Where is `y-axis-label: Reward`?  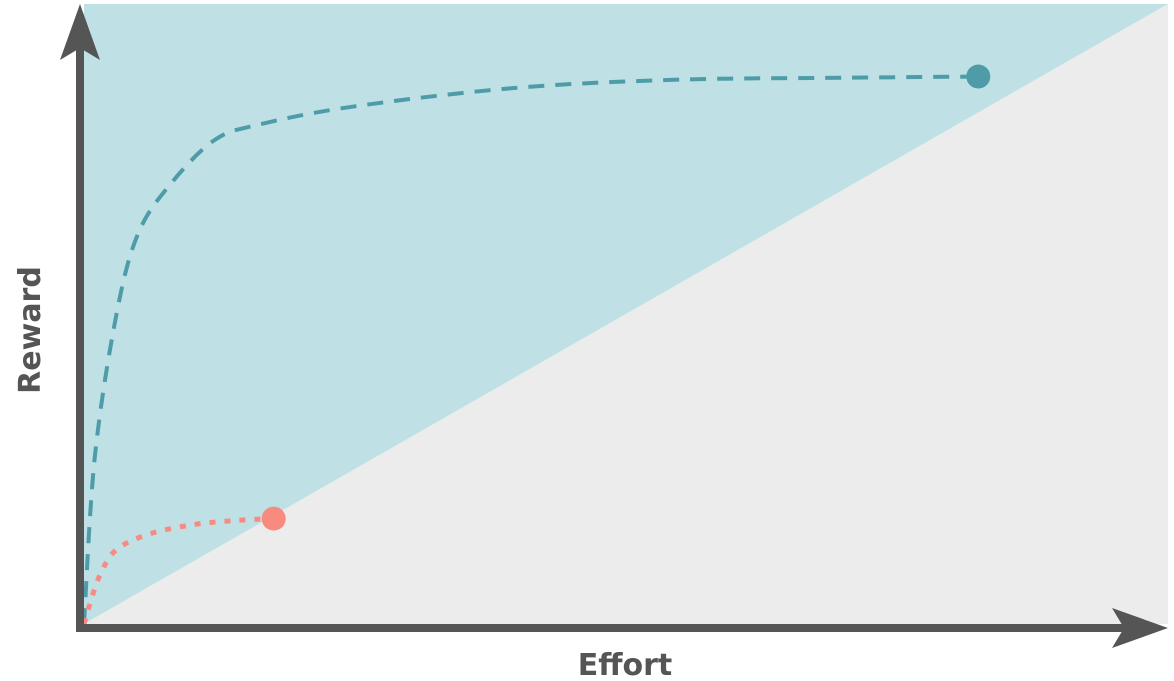
y-axis-label: Reward is located at coordinates (30, 330).